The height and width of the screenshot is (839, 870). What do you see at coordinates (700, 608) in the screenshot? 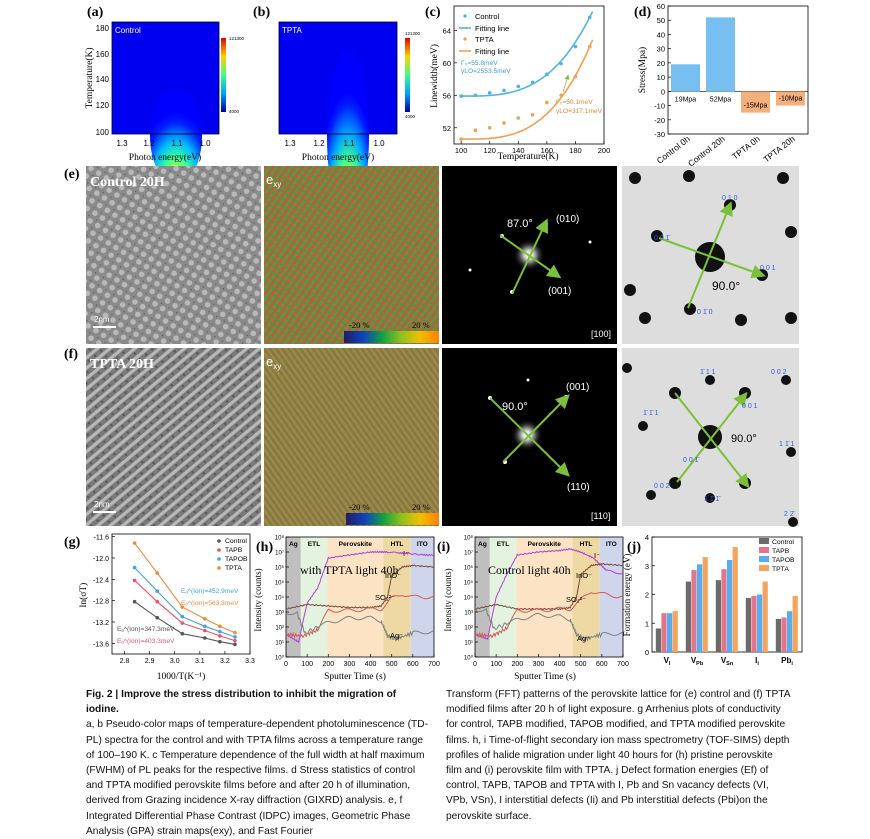
I see `bar-j-V_Pb-tapob` at bounding box center [700, 608].